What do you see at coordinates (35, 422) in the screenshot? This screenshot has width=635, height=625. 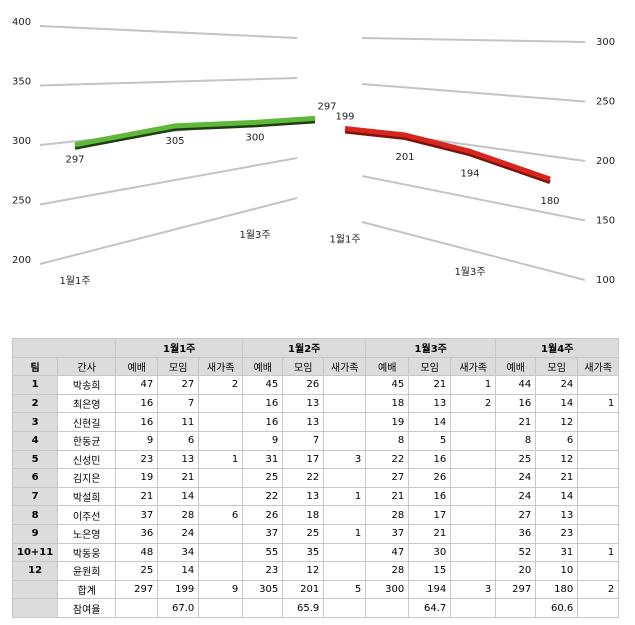 I see `team-cell: 3` at bounding box center [35, 422].